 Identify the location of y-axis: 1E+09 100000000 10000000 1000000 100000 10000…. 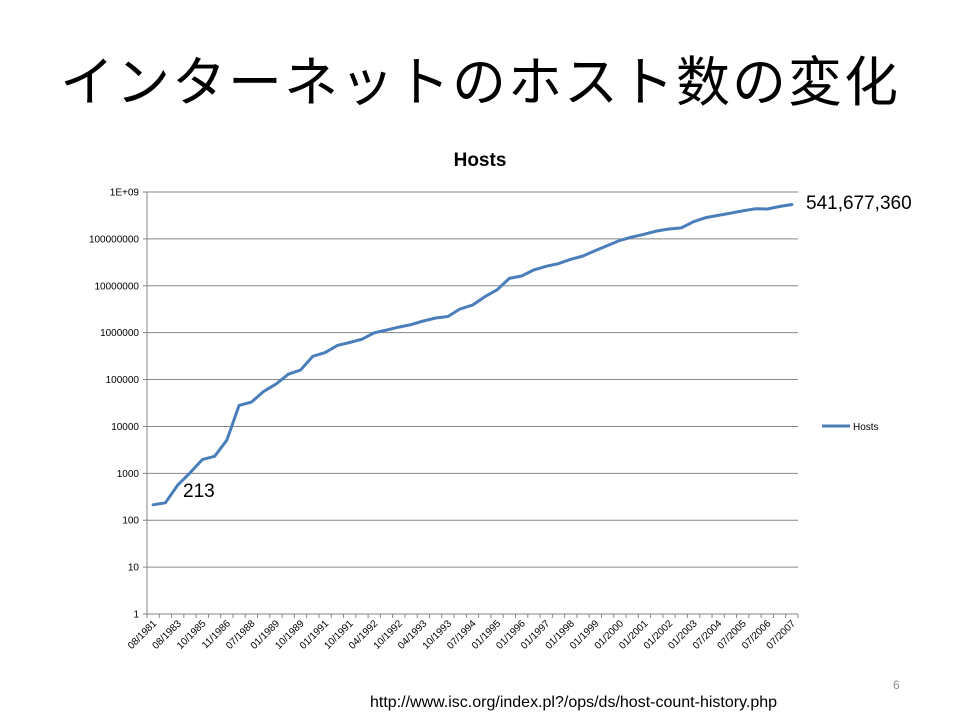
(118, 404).